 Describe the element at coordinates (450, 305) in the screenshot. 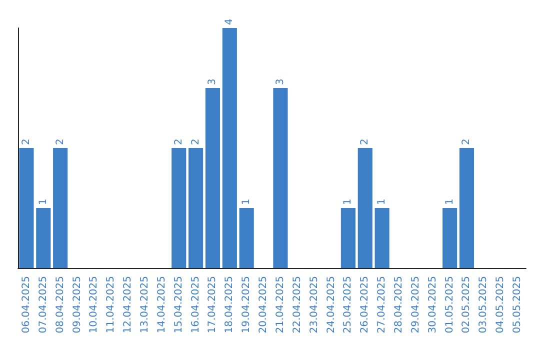

I see `x-tick-label: 01.05.2025` at that location.